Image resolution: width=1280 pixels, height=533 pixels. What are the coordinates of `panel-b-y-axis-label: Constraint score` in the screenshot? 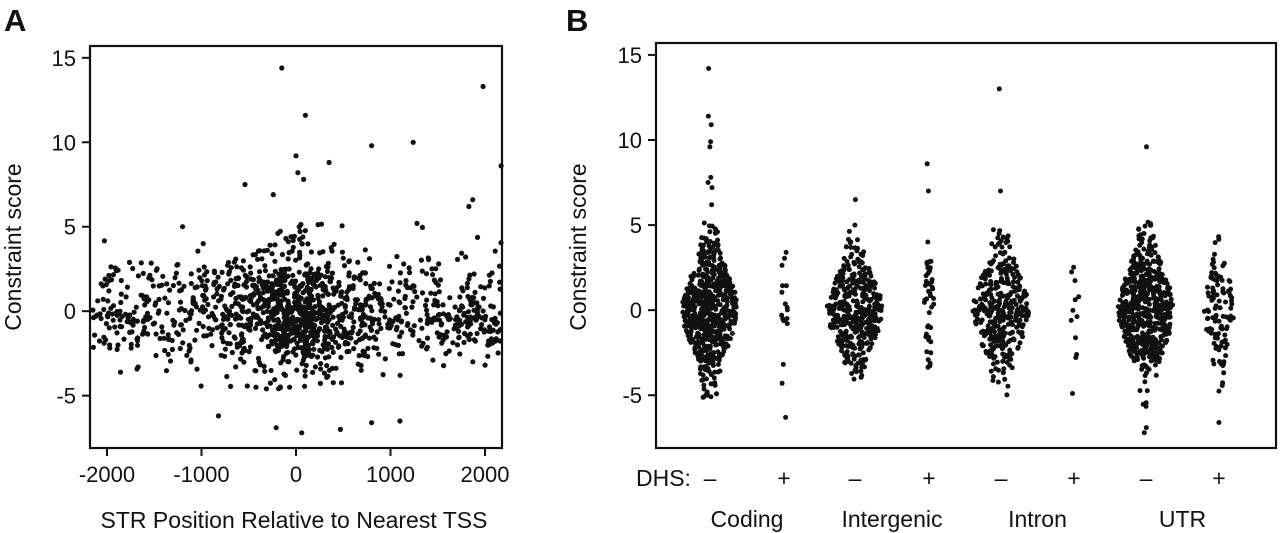 It's located at (578, 246).